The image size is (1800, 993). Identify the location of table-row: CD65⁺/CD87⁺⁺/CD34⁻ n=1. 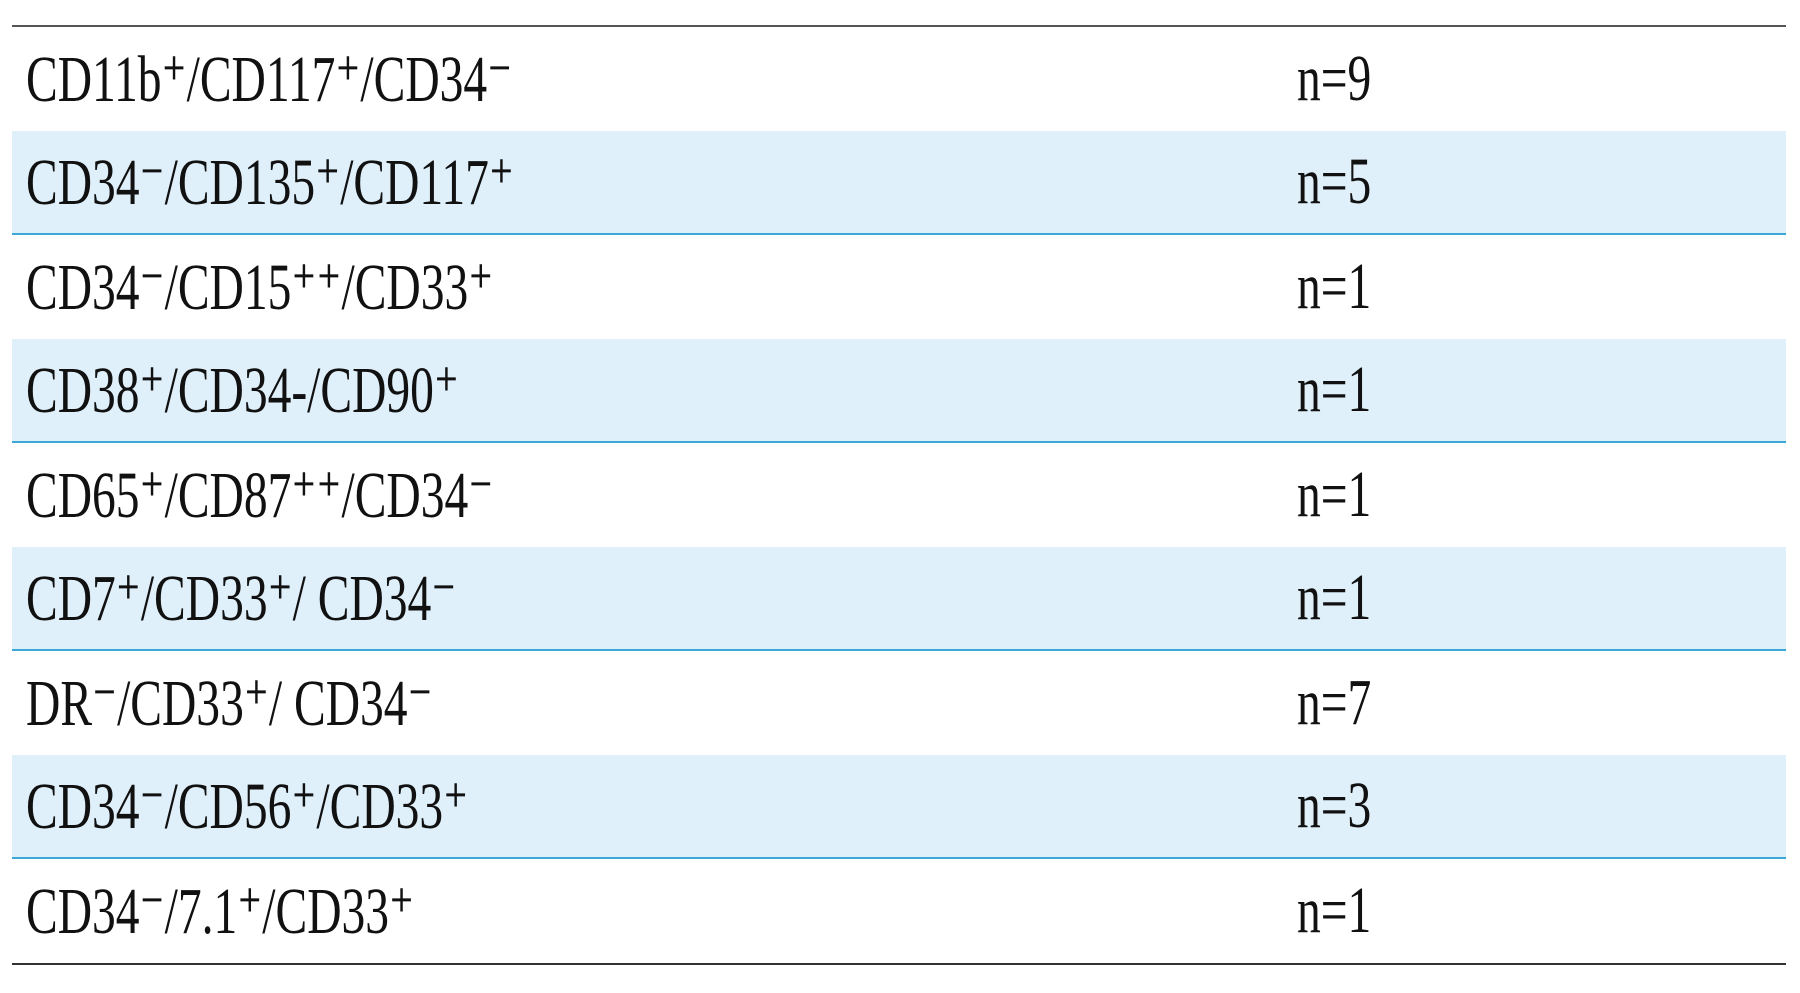
(899, 495).